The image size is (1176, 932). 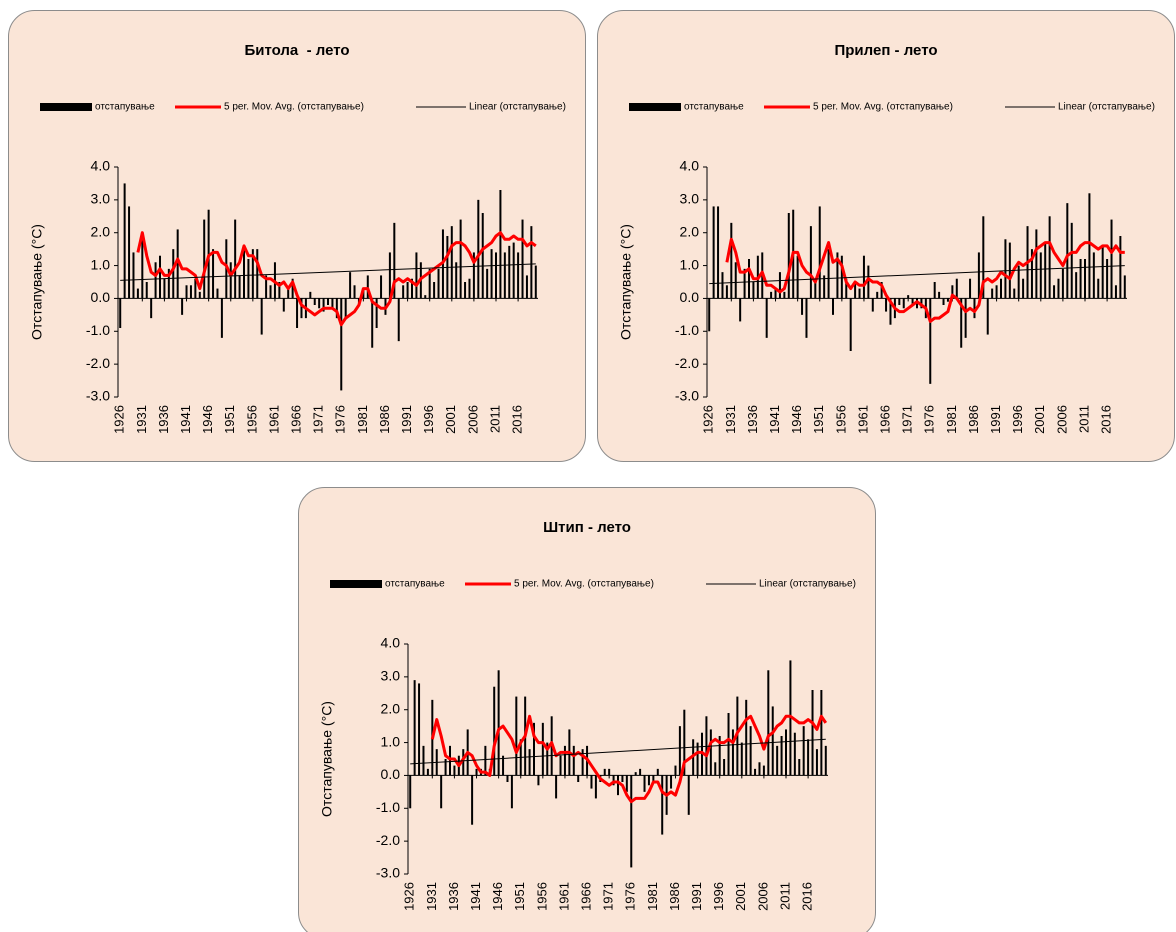 What do you see at coordinates (885, 50) in the screenshot?
I see `chart-title: Прилеп - лето` at bounding box center [885, 50].